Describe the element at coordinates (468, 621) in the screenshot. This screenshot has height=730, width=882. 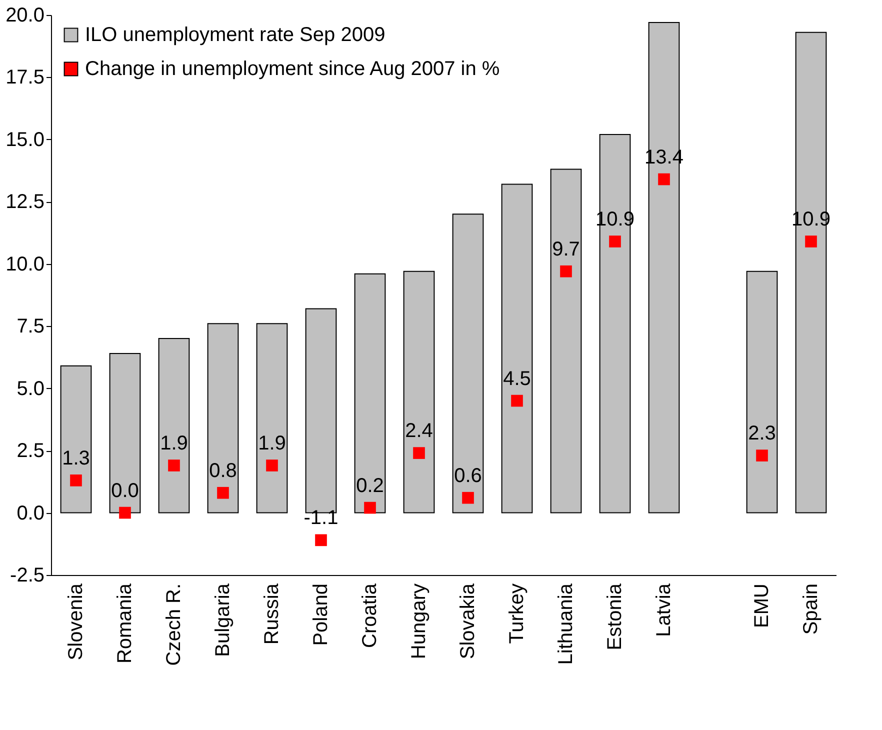
I see `x-tick-label: Slovakia` at that location.